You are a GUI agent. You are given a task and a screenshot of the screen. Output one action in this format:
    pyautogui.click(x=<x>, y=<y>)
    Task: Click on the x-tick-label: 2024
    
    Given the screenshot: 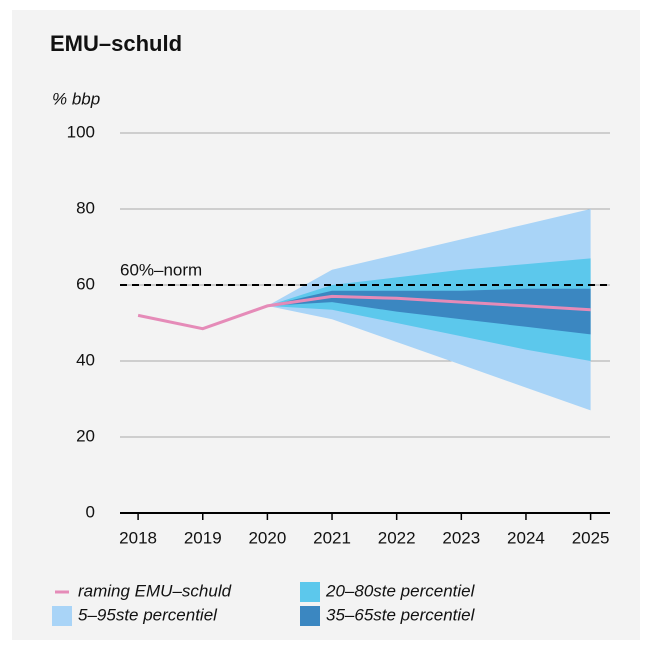 What is the action you would take?
    pyautogui.click(x=526, y=537)
    